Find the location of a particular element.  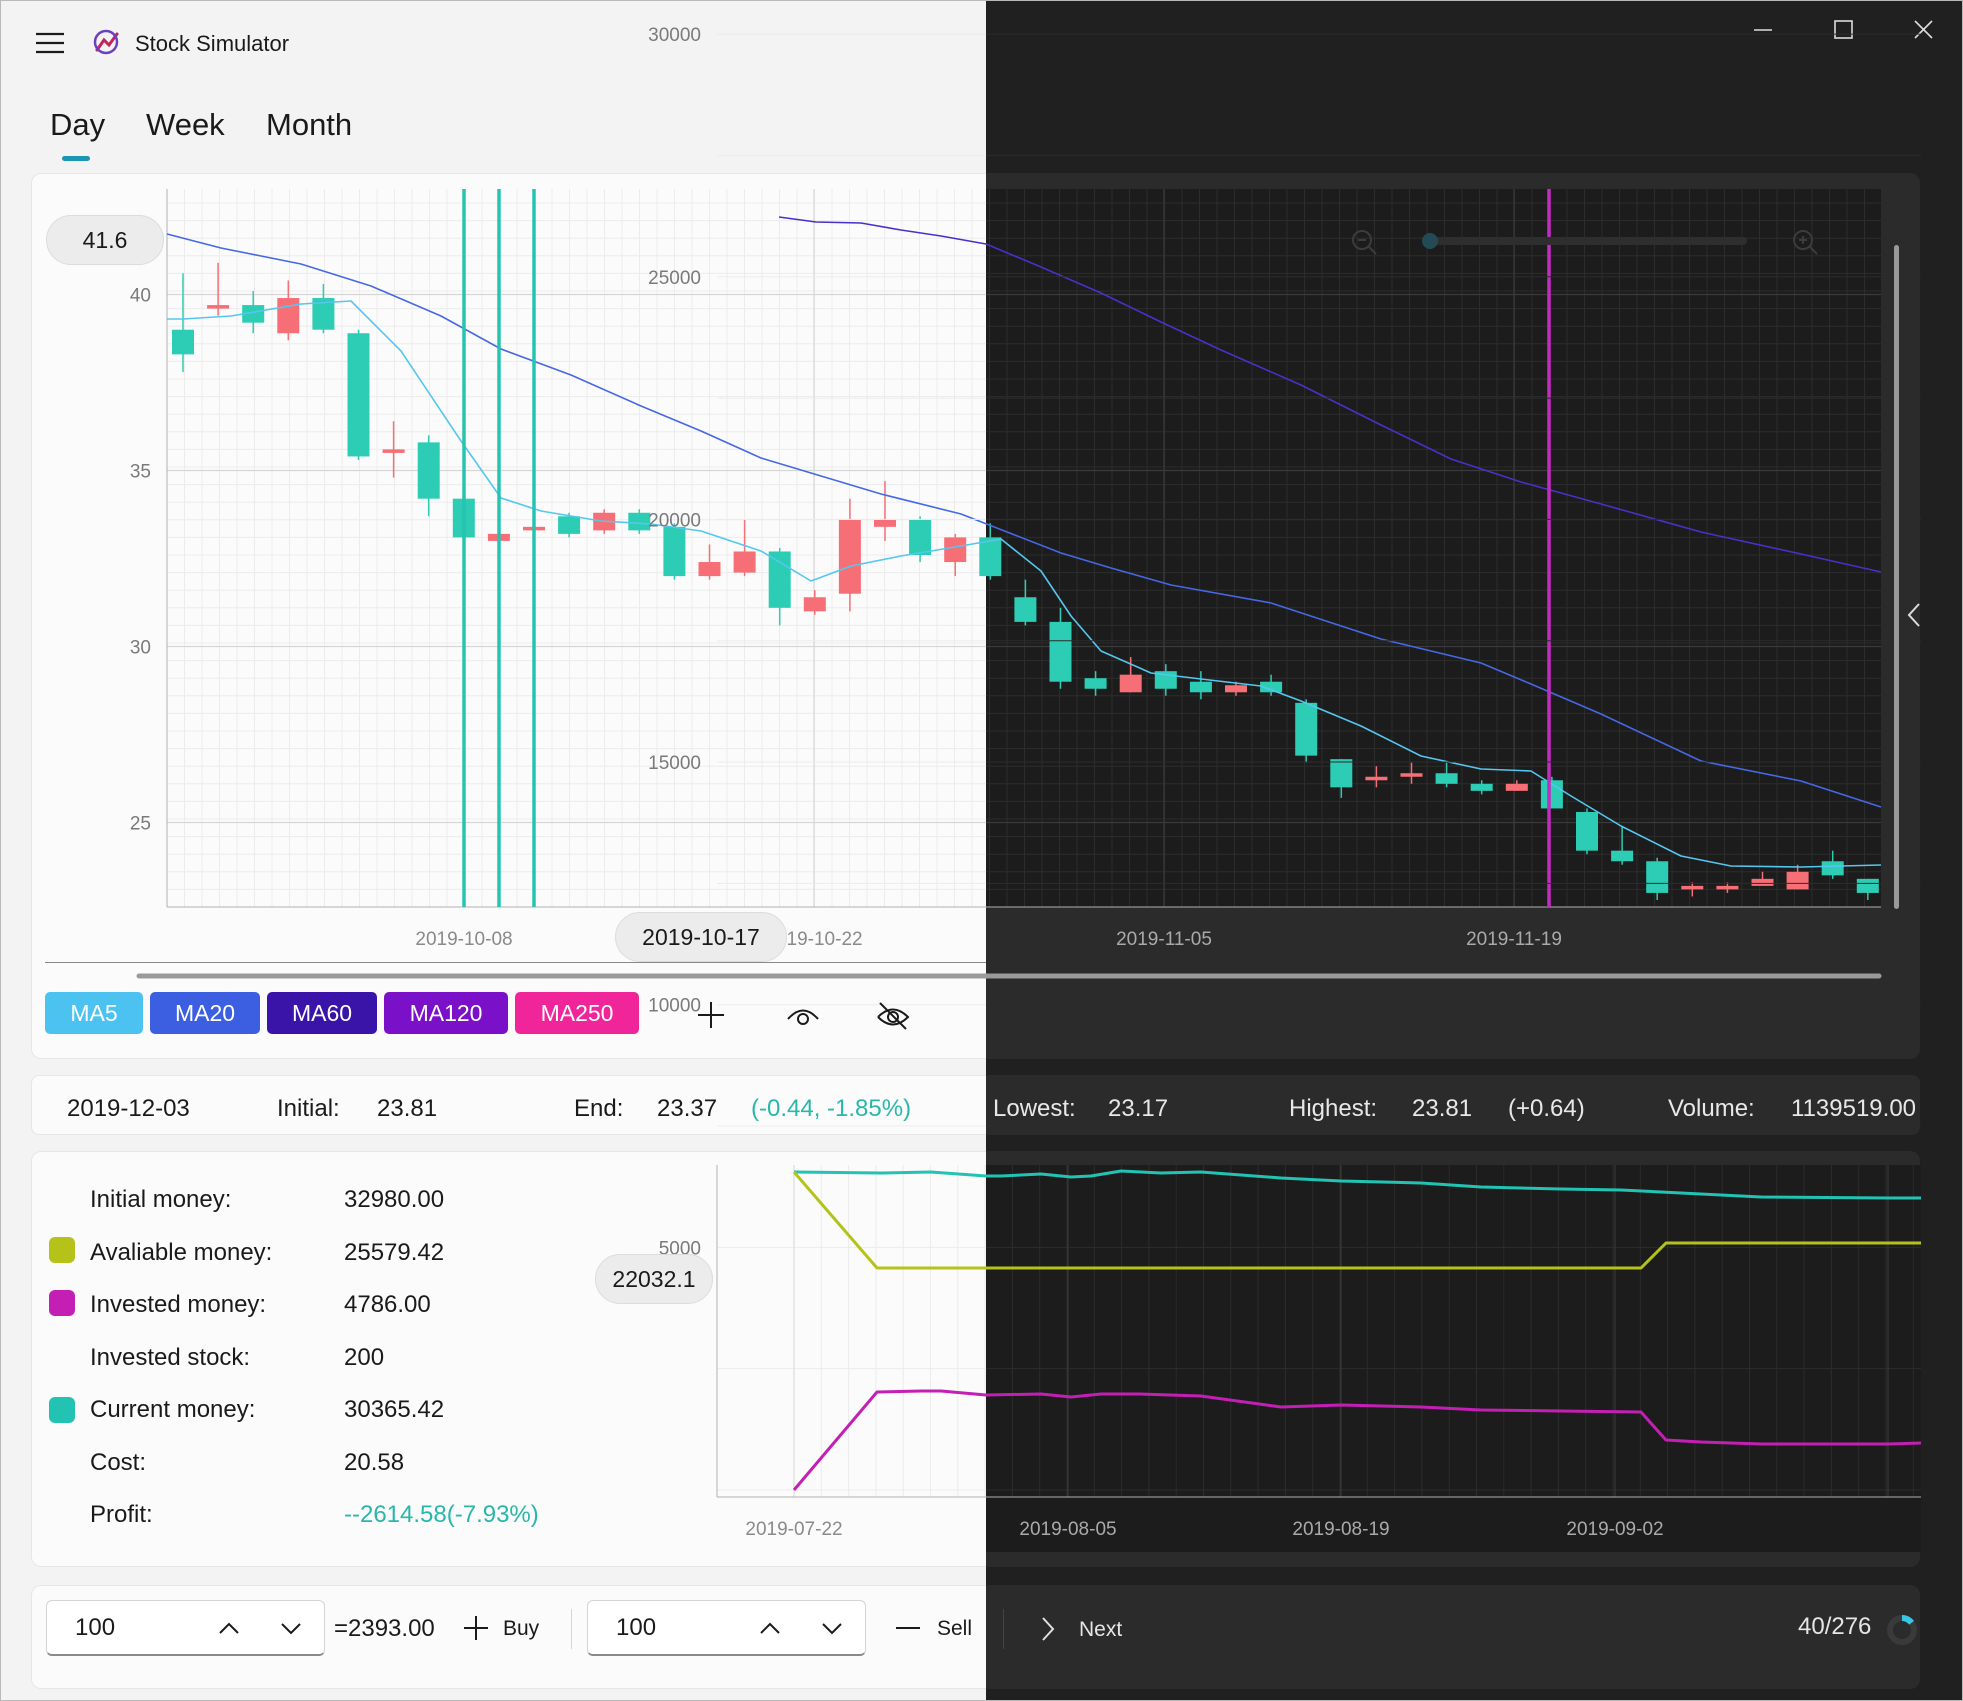

trade-divider is located at coordinates (571, 1629).